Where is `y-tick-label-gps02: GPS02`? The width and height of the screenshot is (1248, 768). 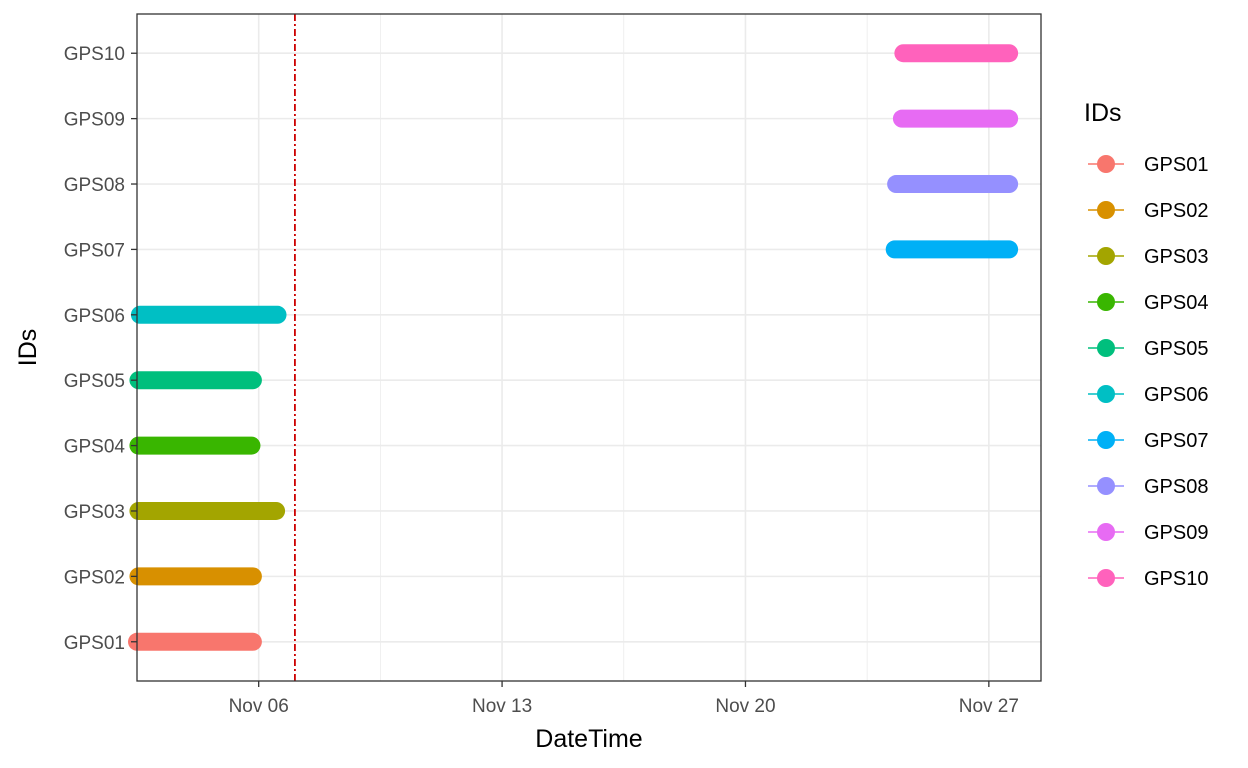 y-tick-label-gps02: GPS02 is located at coordinates (94, 577).